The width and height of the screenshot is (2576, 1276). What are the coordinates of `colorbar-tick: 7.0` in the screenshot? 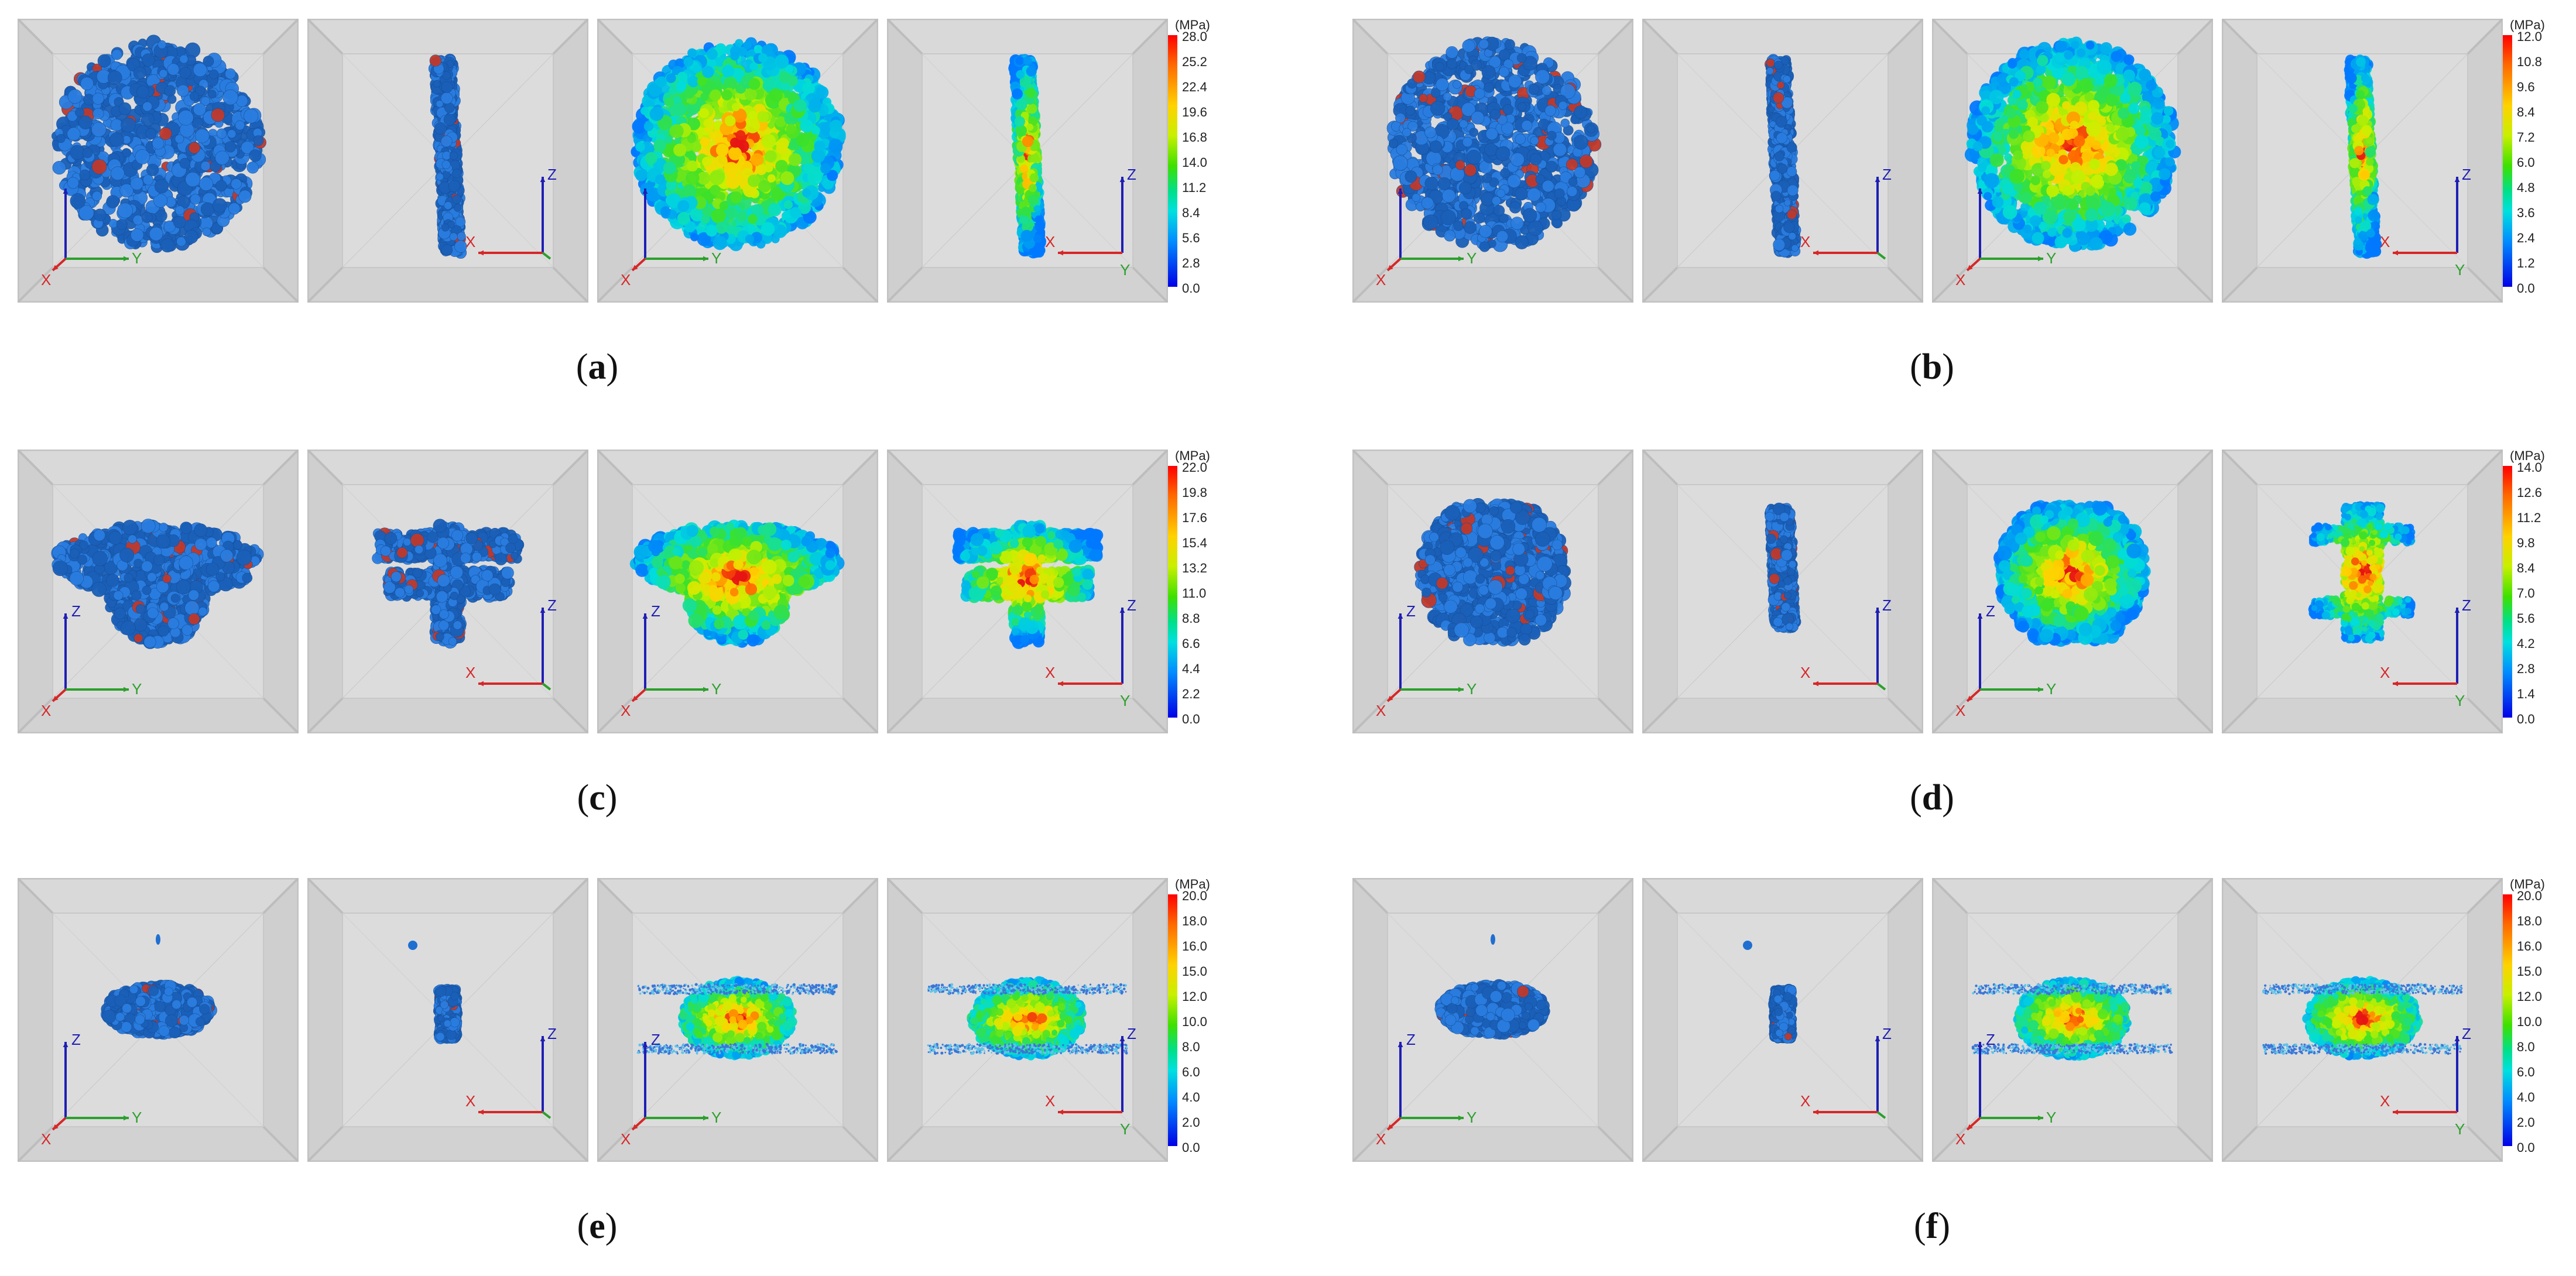 It's located at (2526, 593).